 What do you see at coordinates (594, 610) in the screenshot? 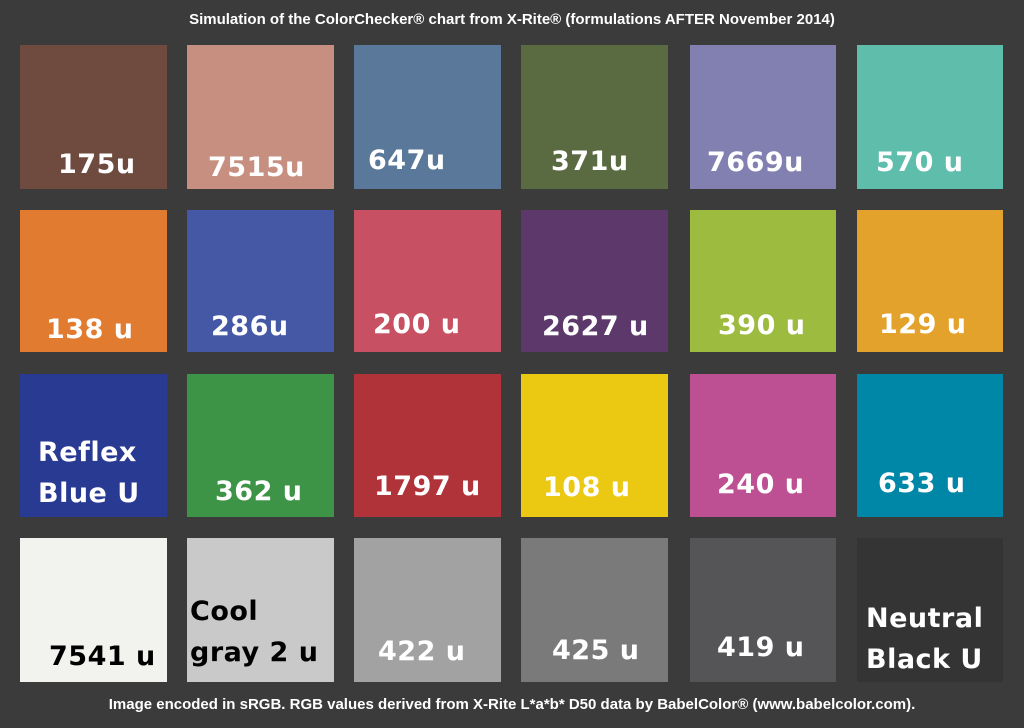
I see `color-patch: 425 u` at bounding box center [594, 610].